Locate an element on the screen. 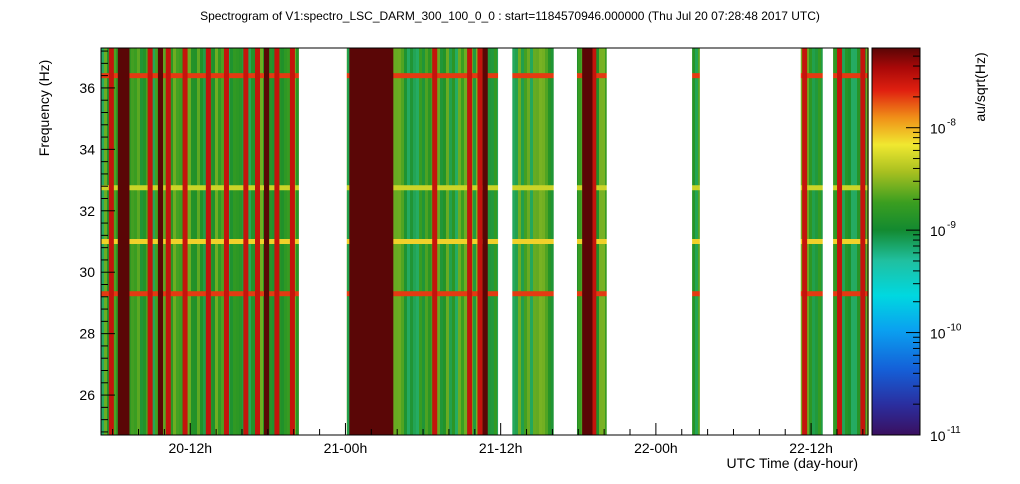  x-axis-label: UTC Time (day-hour) is located at coordinates (792, 463).